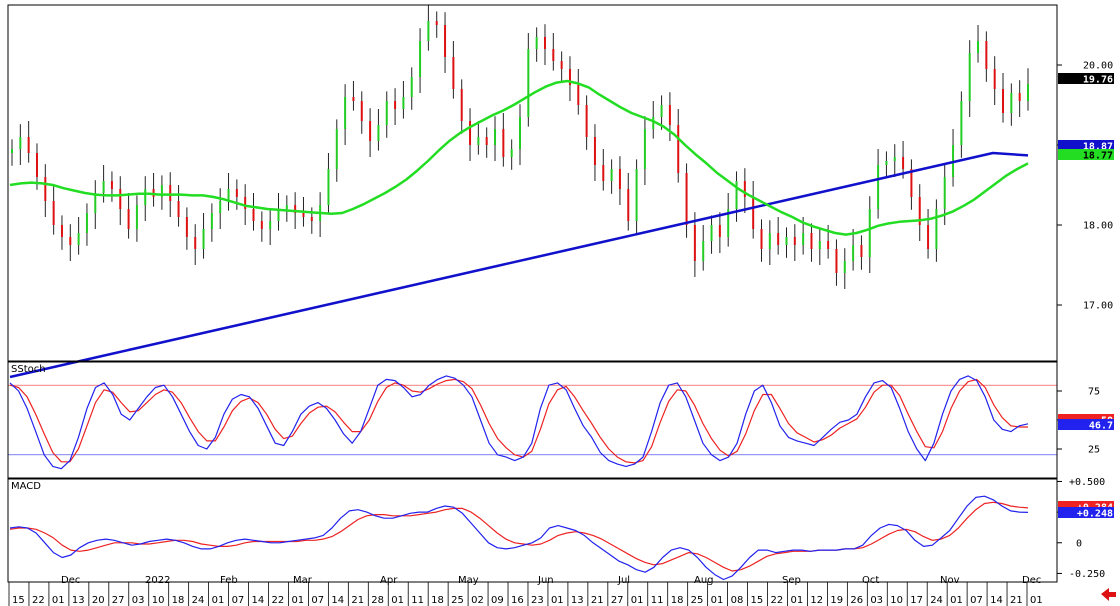 This screenshot has height=606, width=1120. What do you see at coordinates (517, 600) in the screenshot?
I see `x-axis-day-label: 16` at bounding box center [517, 600].